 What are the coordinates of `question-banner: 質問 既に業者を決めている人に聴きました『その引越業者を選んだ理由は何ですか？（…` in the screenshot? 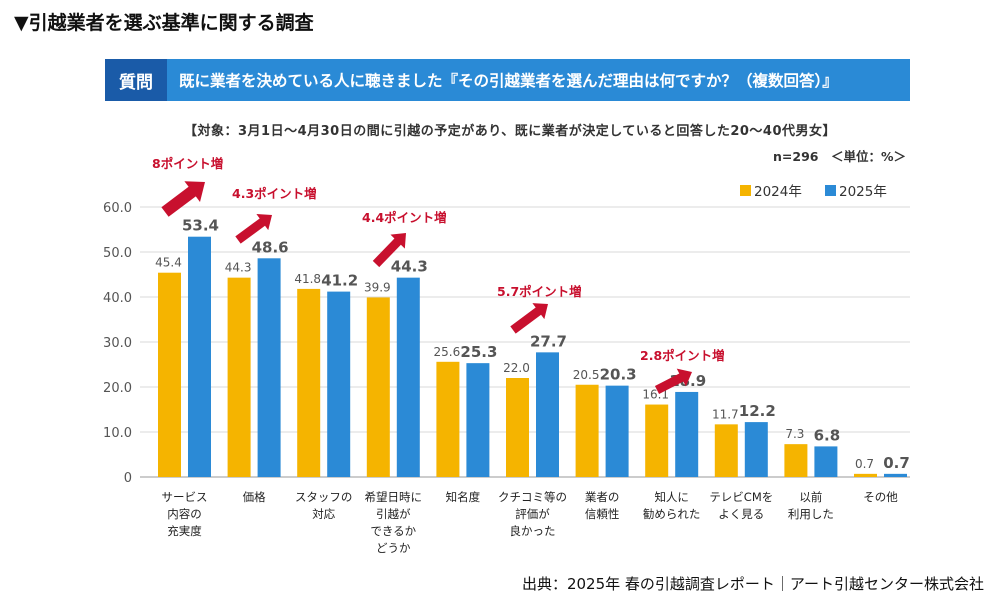 It's located at (507, 80).